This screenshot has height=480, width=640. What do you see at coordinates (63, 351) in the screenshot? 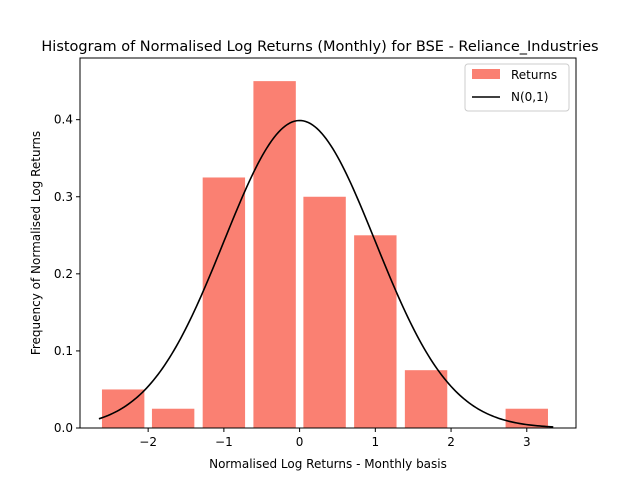
I see `y-tick-label: 0.1` at bounding box center [63, 351].